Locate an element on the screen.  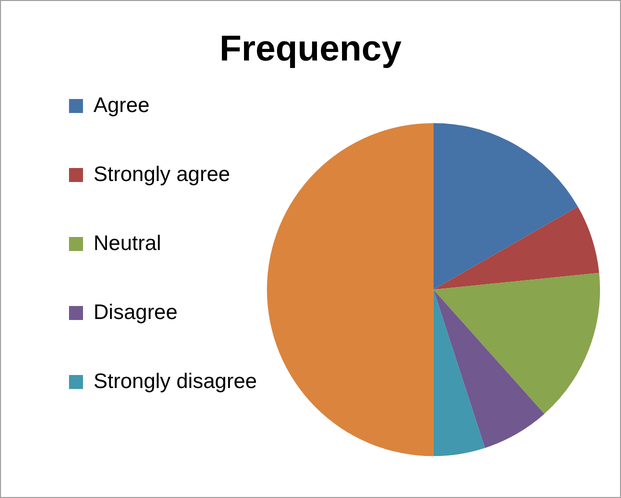
legend-label: Strongly disagree is located at coordinates (175, 381).